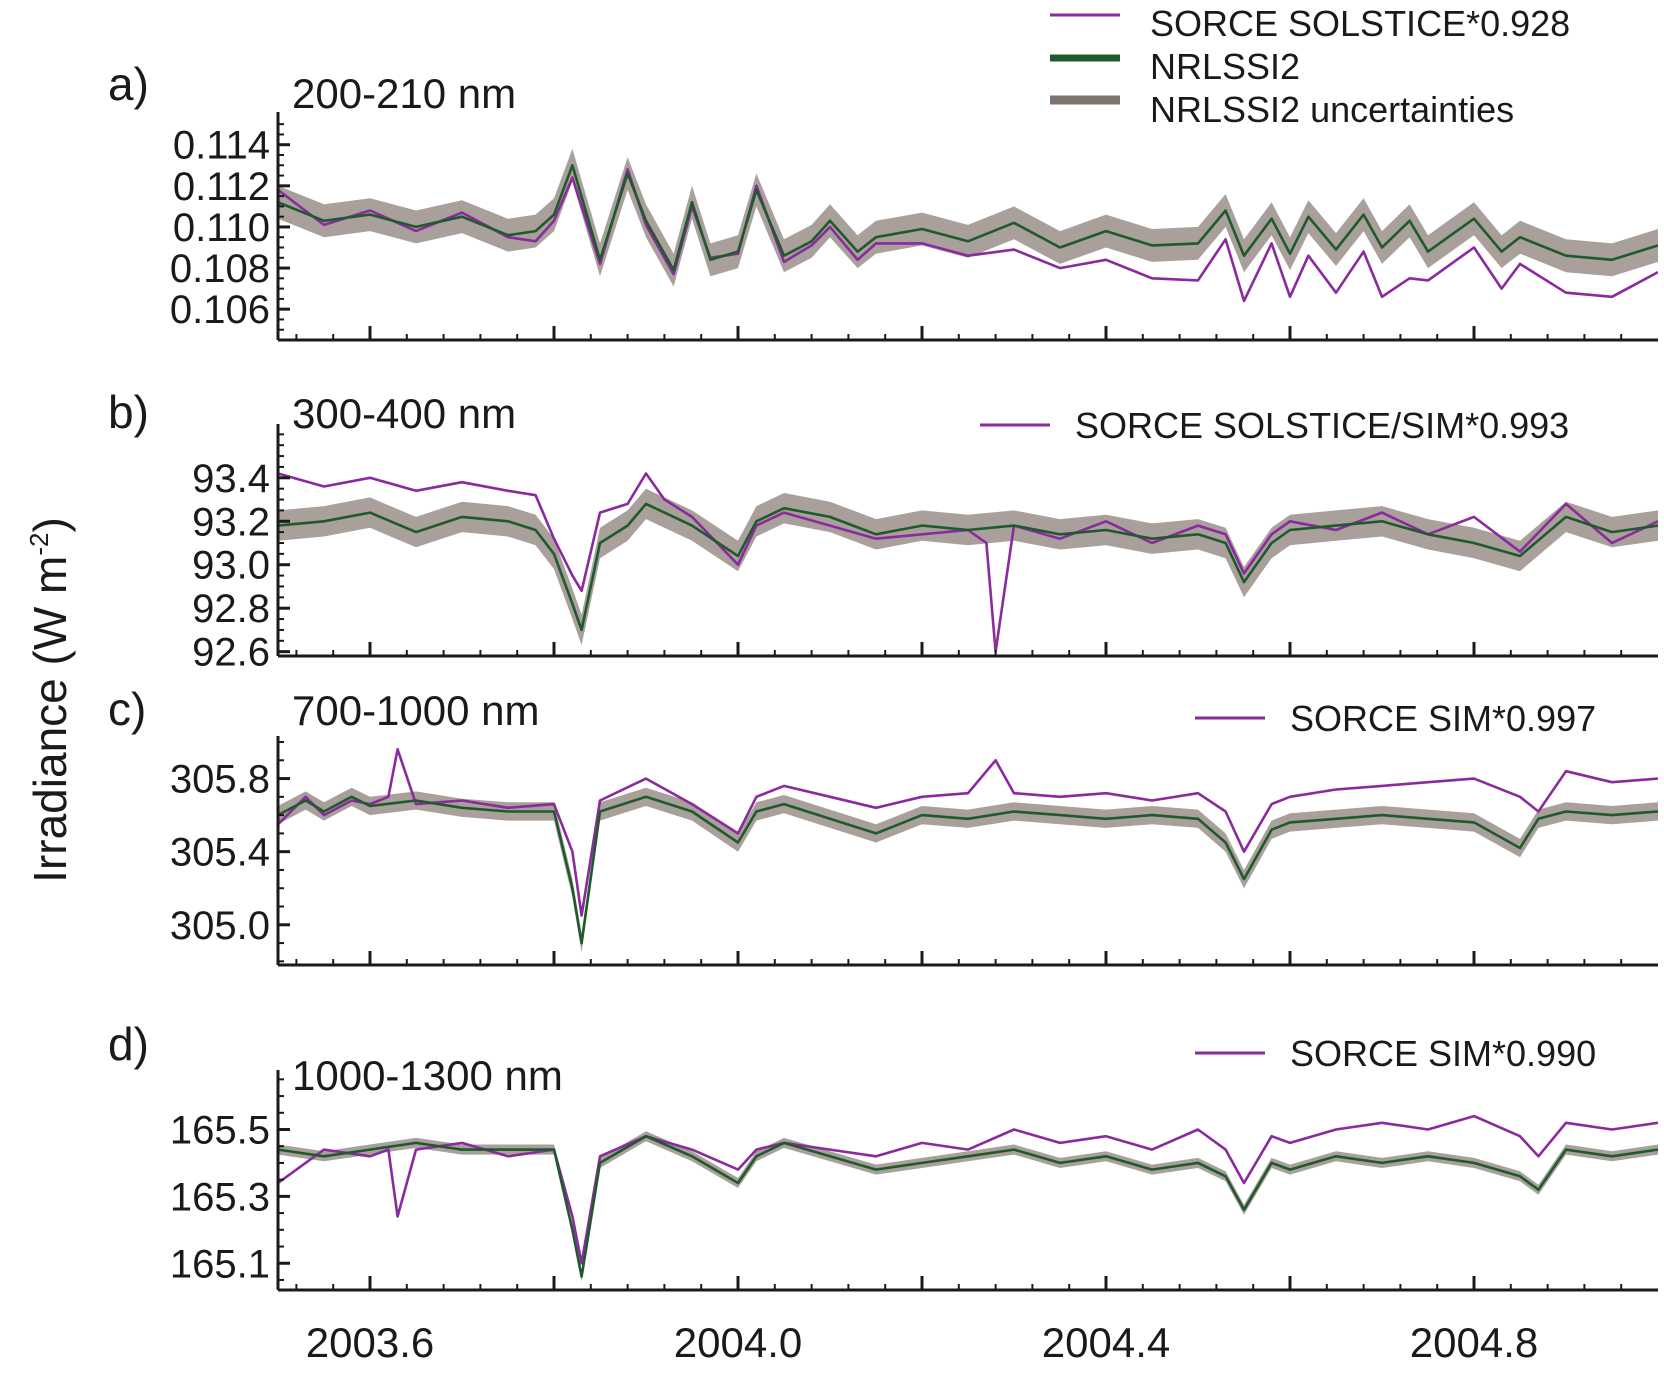 The width and height of the screenshot is (1664, 1378). What do you see at coordinates (404, 413) in the screenshot?
I see `panel-title: 300-400 nm` at bounding box center [404, 413].